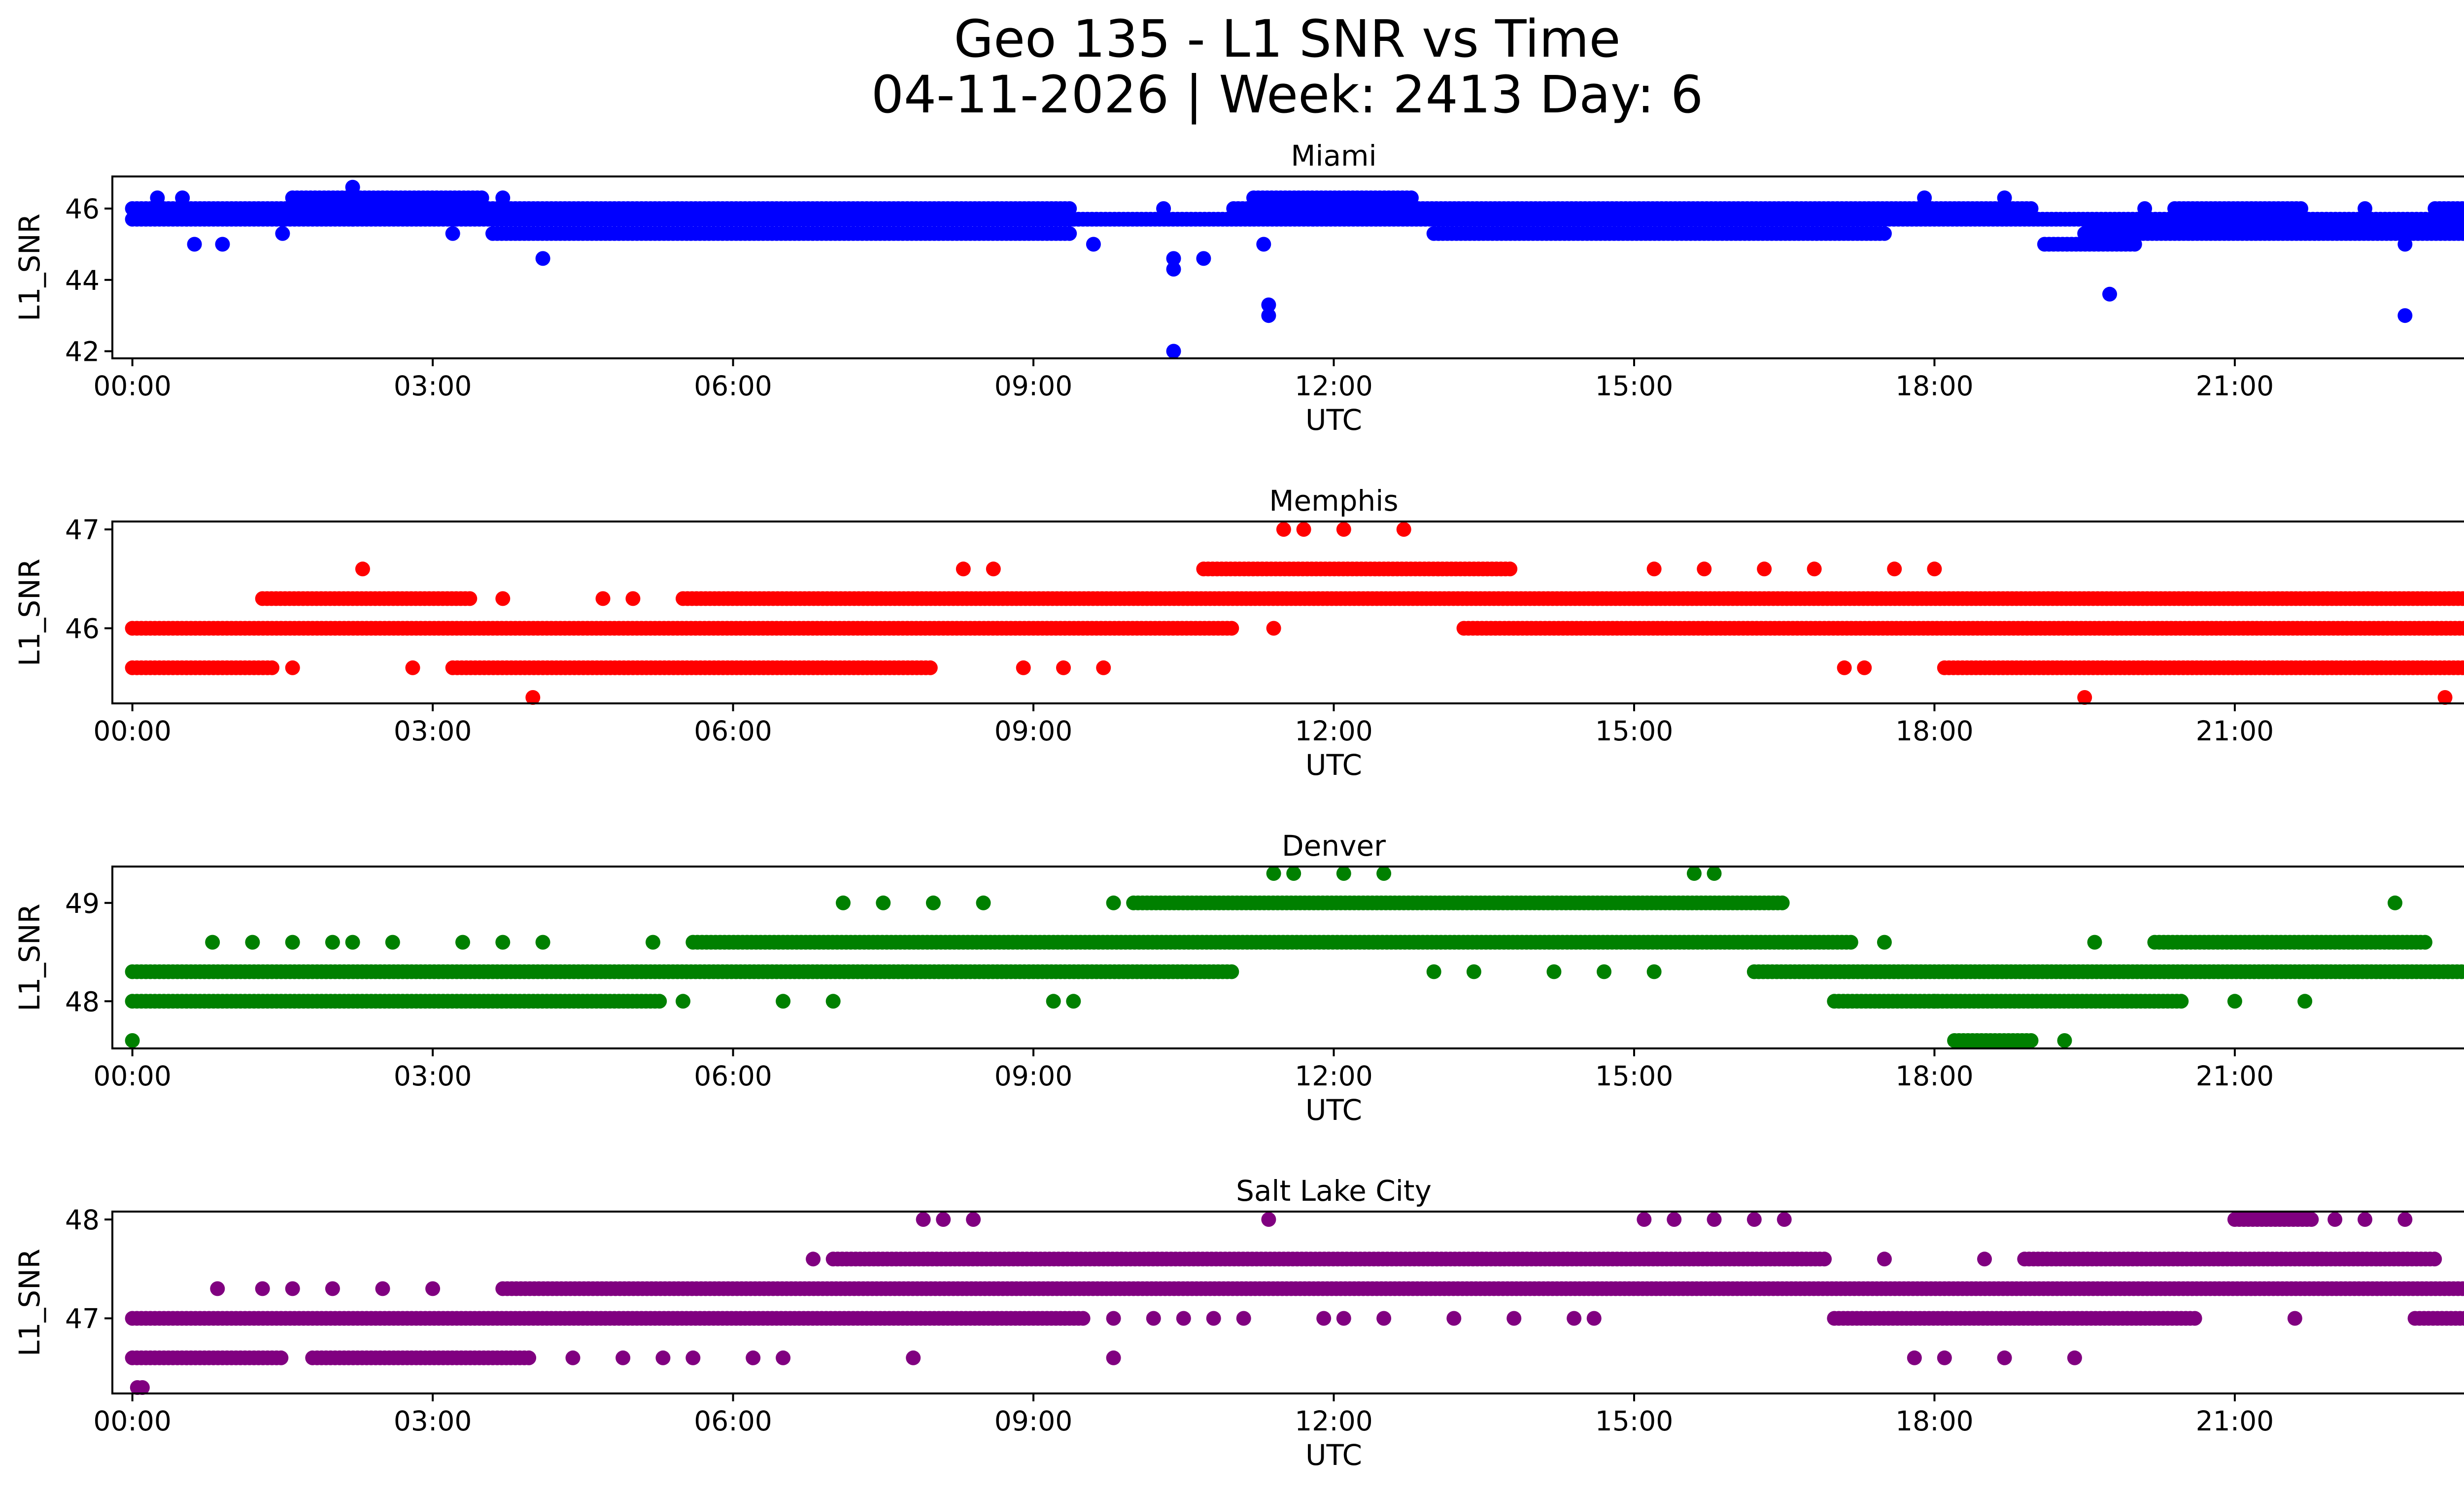 Image resolution: width=2464 pixels, height=1495 pixels. Describe the element at coordinates (82, 1001) in the screenshot. I see `y-tick-label: 48` at that location.